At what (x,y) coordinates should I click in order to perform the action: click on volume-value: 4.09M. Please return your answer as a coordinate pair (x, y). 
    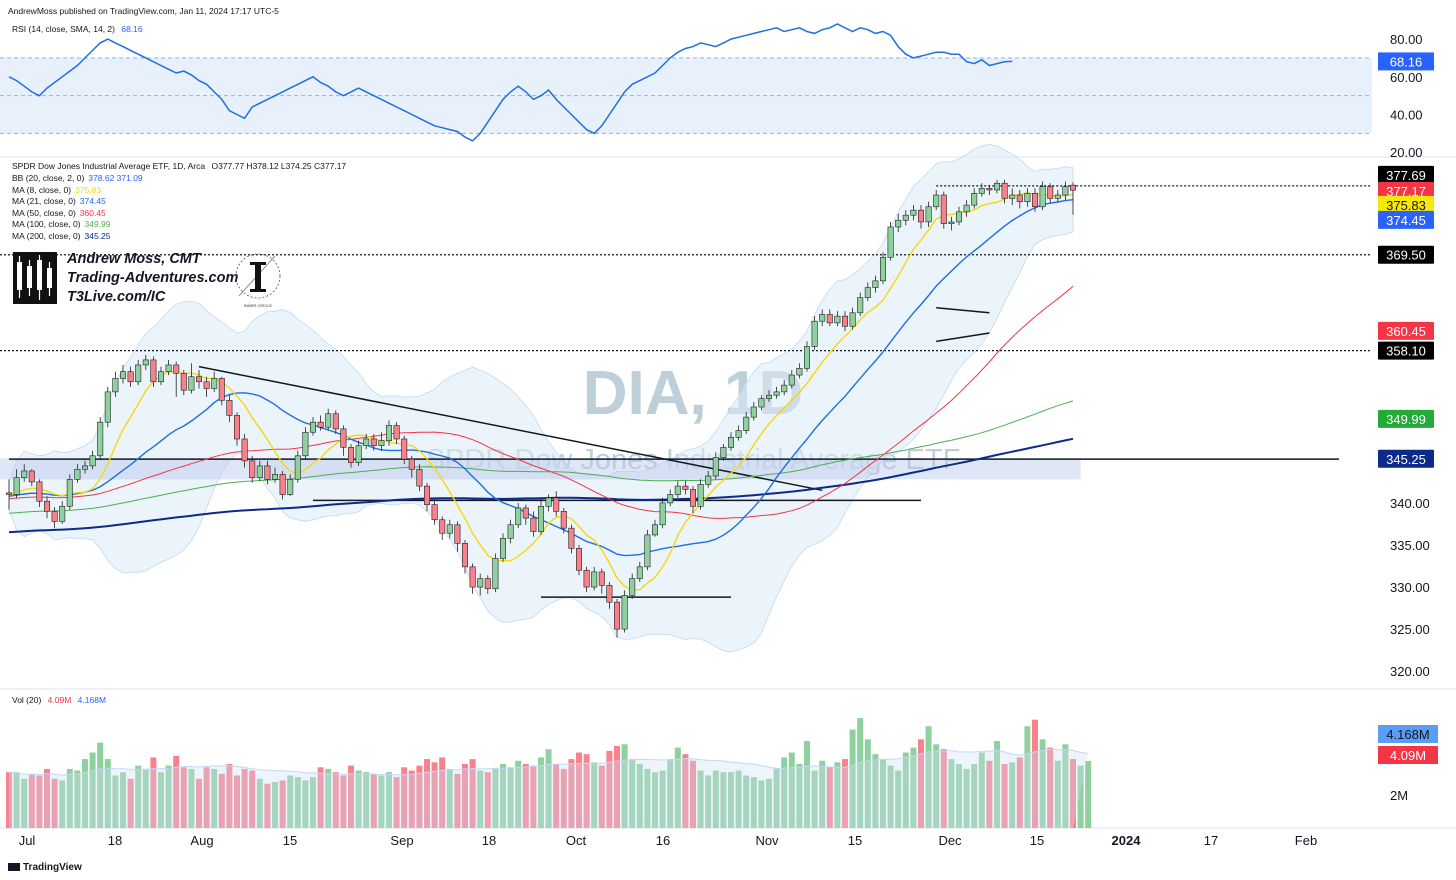
    Looking at the image, I should click on (59, 700).